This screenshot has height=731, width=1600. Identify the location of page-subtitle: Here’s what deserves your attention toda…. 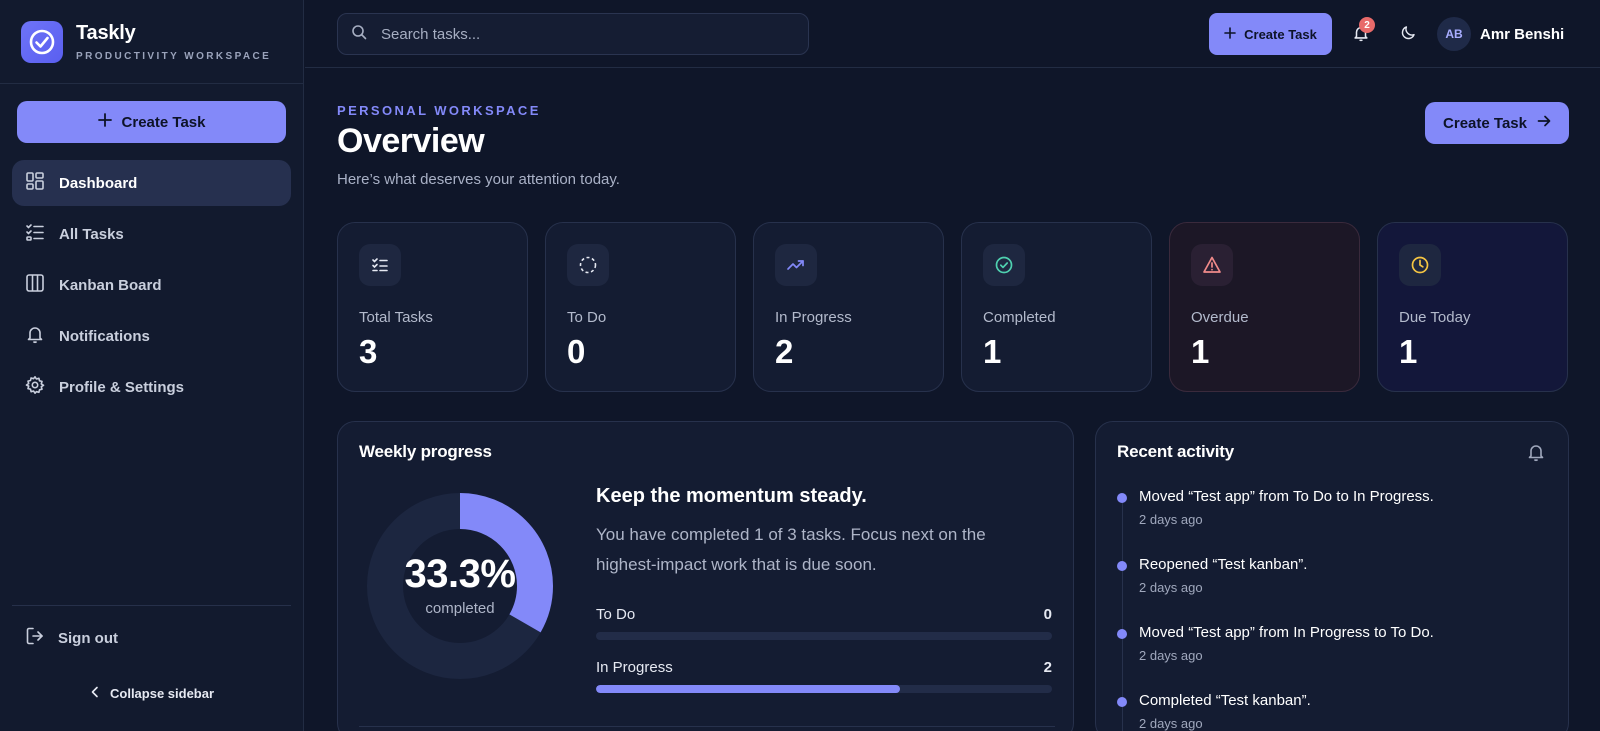
(478, 179).